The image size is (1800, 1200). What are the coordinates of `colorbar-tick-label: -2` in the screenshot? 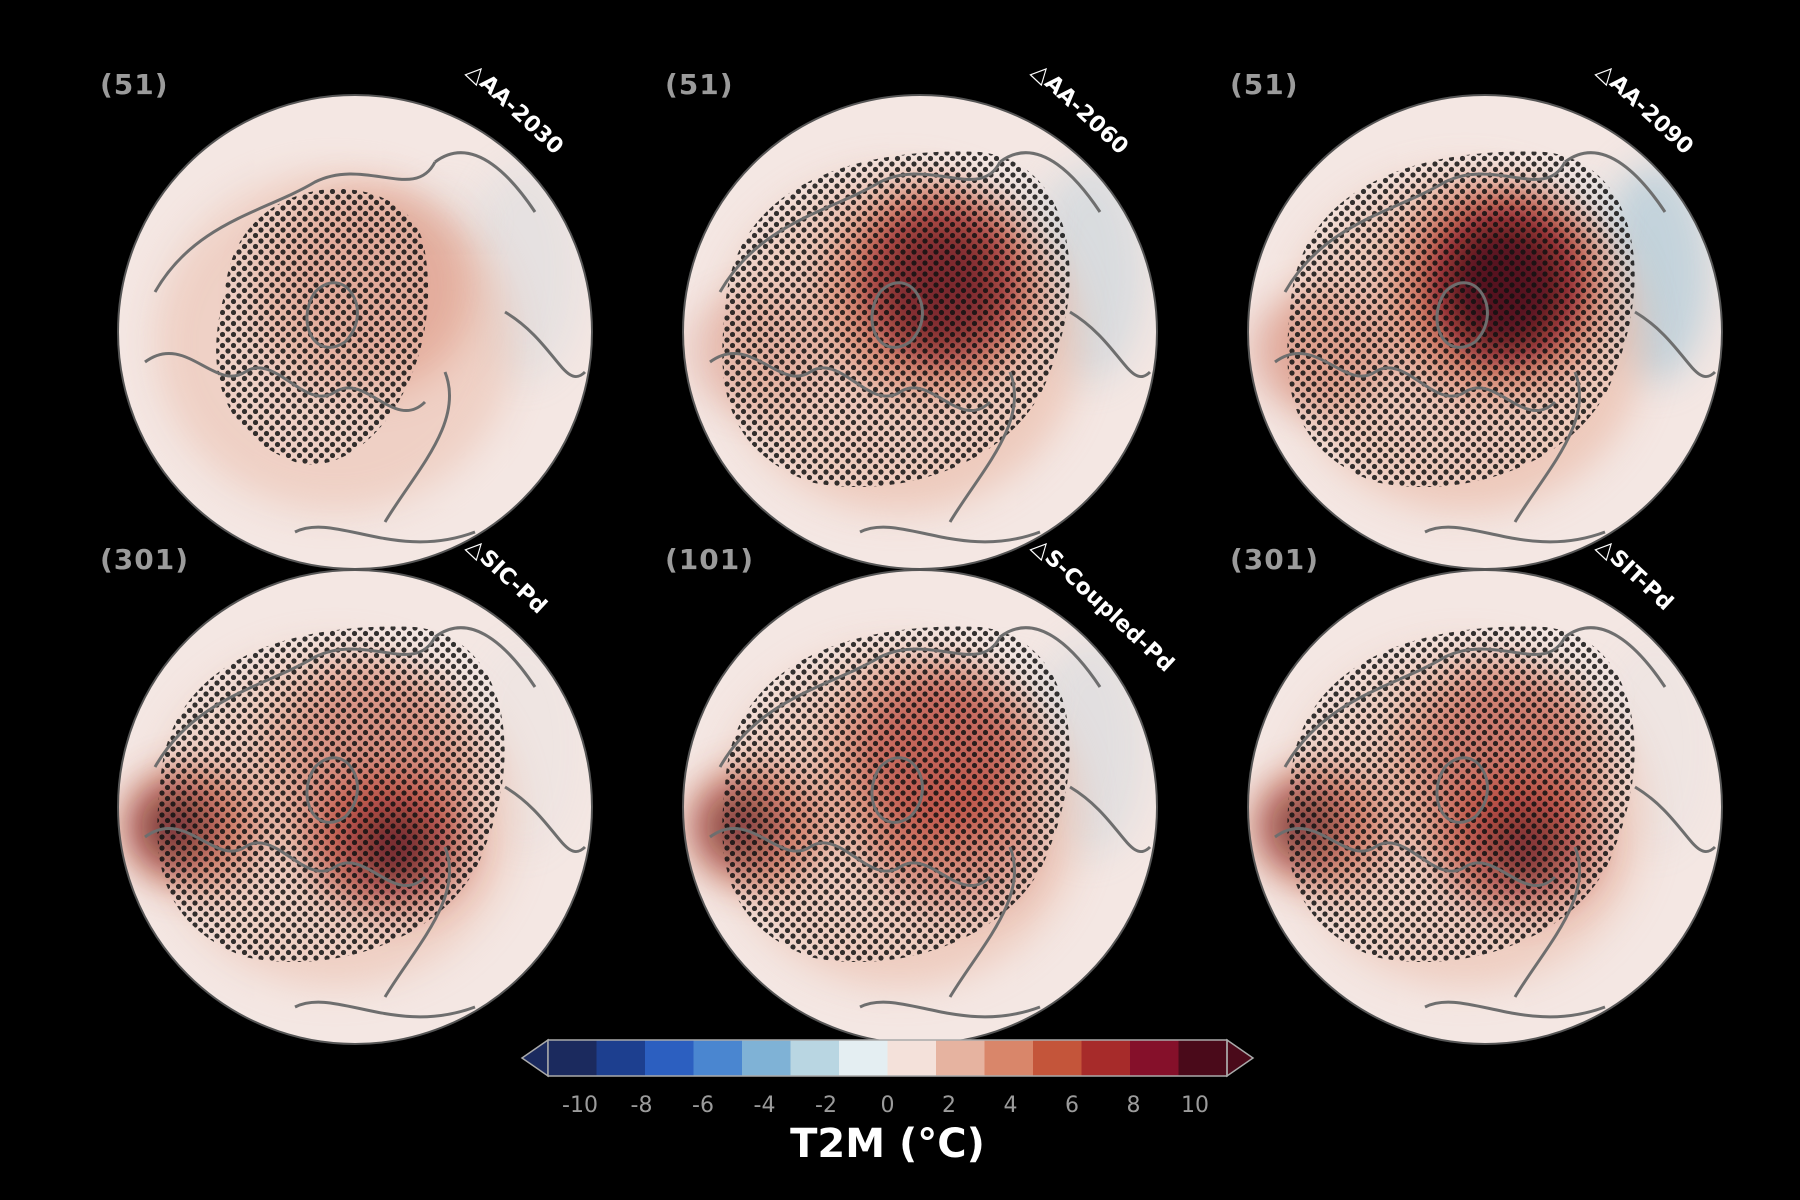 It's located at (826, 1105).